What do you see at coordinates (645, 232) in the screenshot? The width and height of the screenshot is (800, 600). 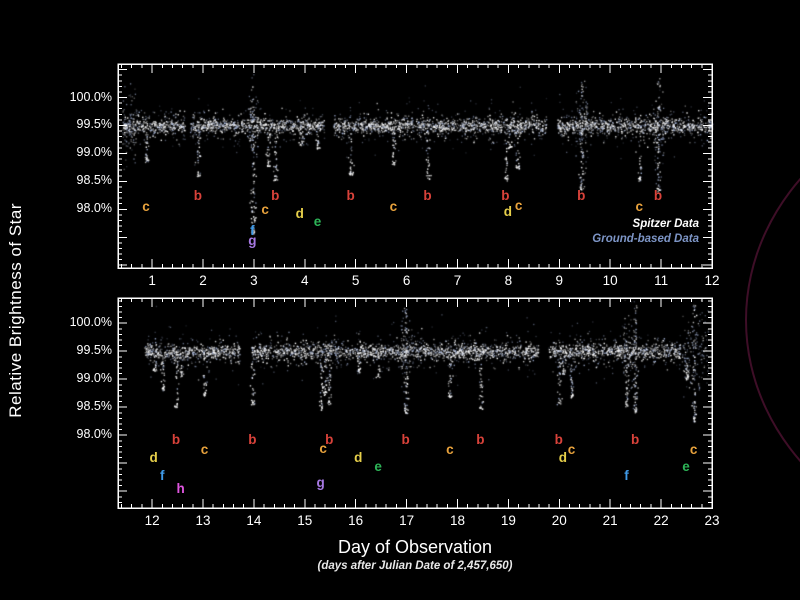 I see `legend: Spitzer Data Ground-based Data` at bounding box center [645, 232].